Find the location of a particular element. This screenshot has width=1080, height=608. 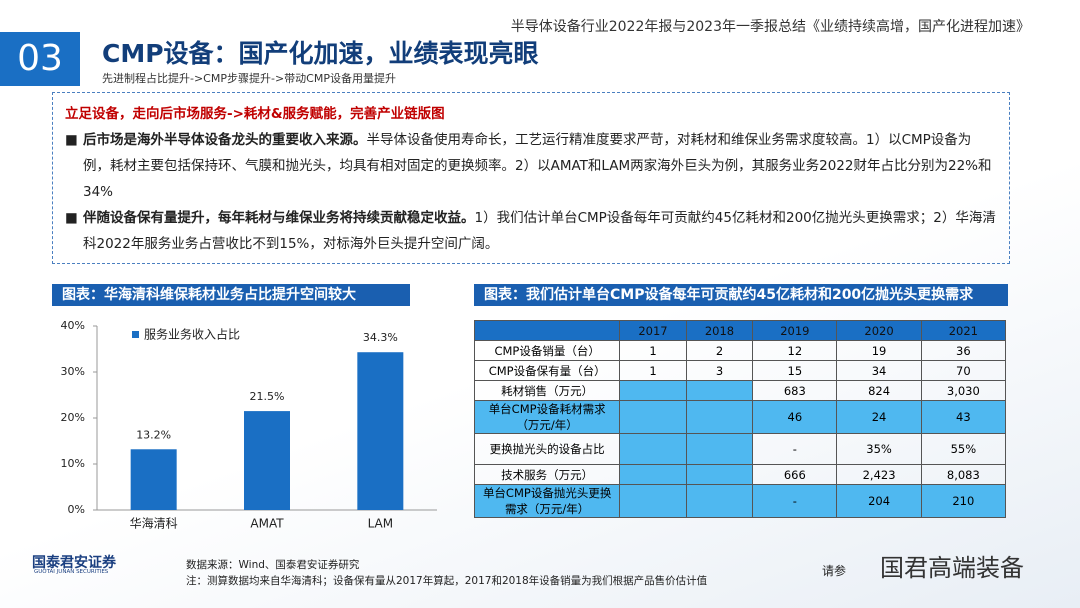

bullet-lead: 伴随设备保有量提升，每年耗材与维保业务将持续贡献稳定收益。 is located at coordinates (279, 218).